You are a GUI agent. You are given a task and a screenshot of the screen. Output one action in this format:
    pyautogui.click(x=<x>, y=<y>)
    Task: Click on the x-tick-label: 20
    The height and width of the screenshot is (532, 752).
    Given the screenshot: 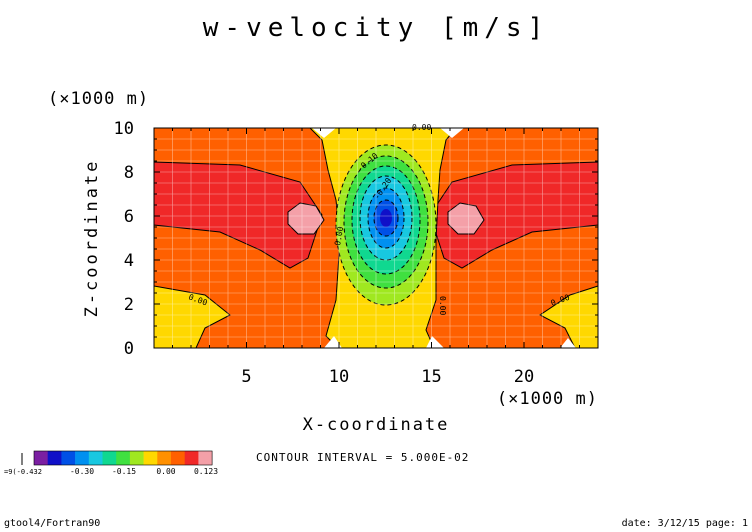 What is the action you would take?
    pyautogui.click(x=524, y=377)
    